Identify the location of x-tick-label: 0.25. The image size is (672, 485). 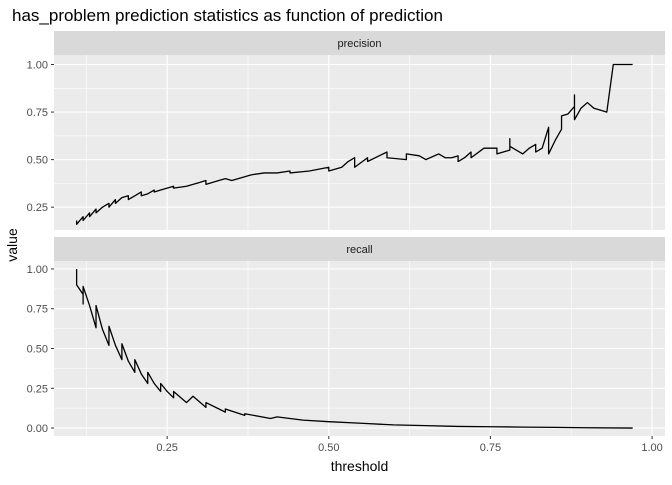
(166, 448).